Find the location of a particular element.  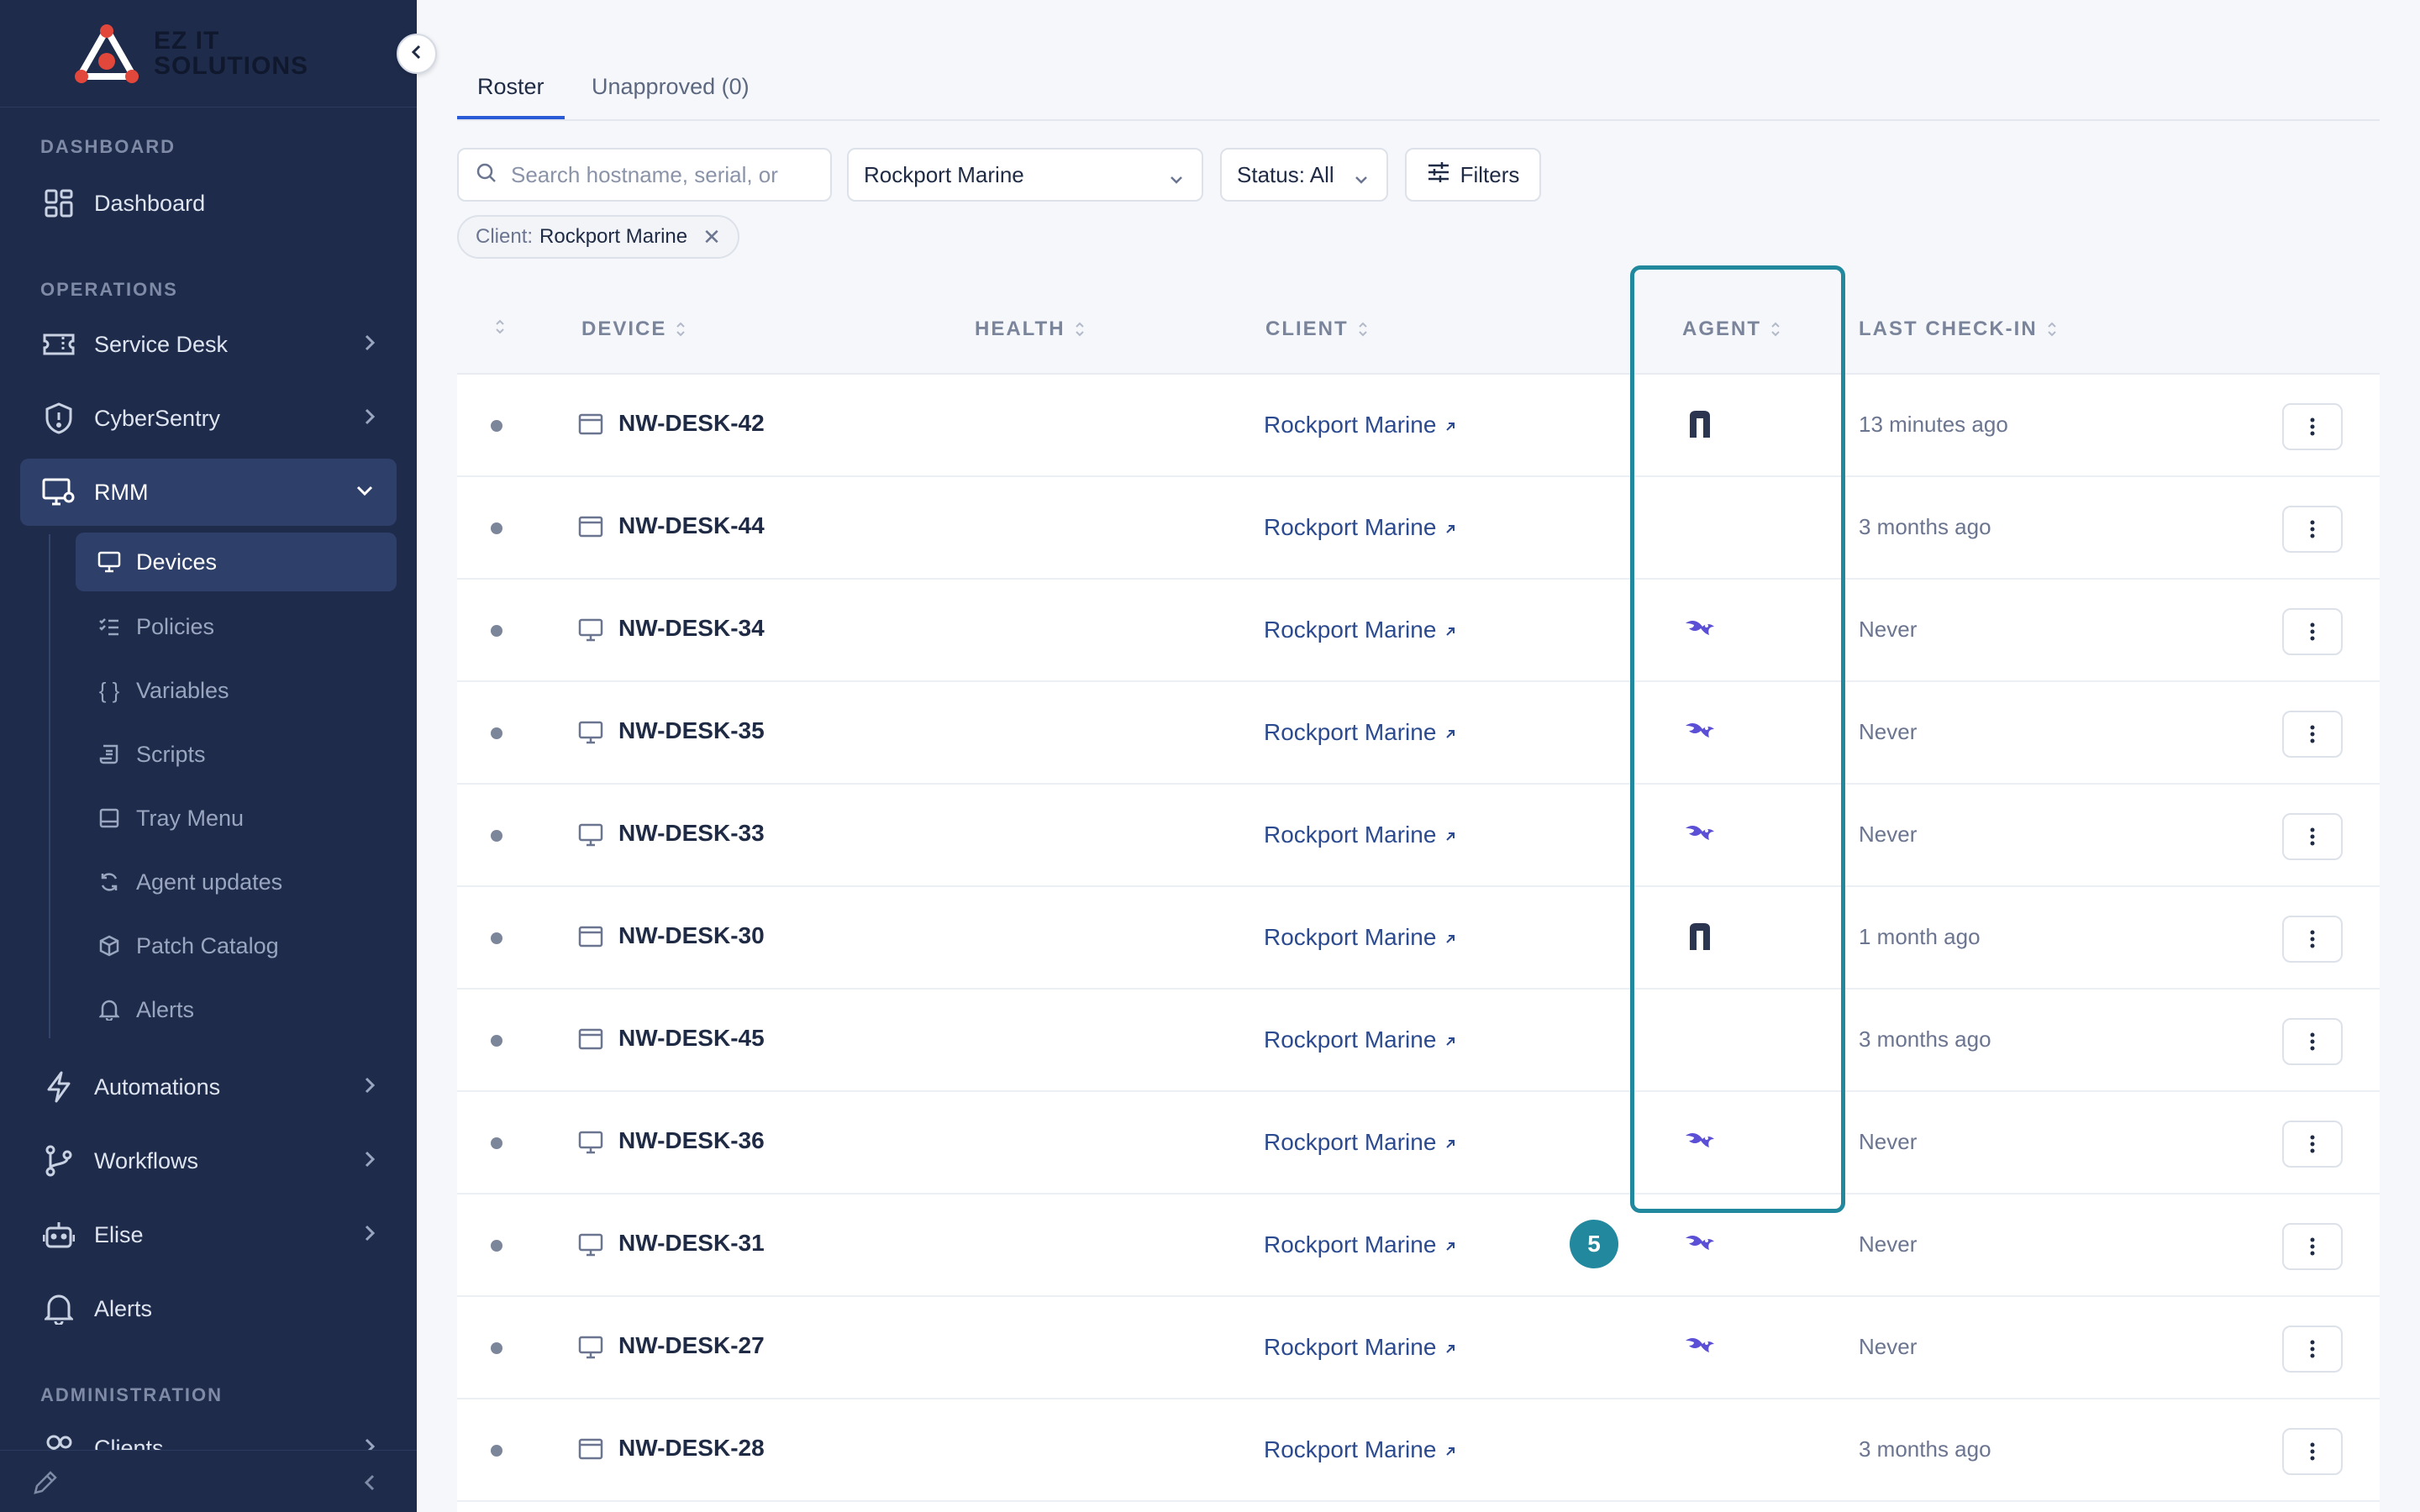

status-select: Status: All is located at coordinates (1304, 175).